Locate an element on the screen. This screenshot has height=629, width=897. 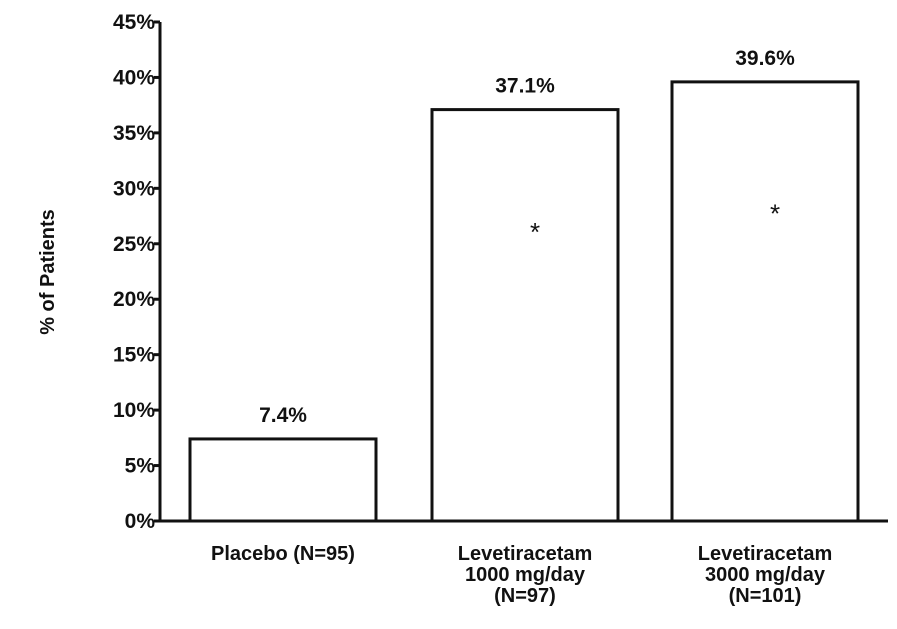
x-tick-label: Levetiracetam 3000 mg/day (N=101) is located at coordinates (765, 575).